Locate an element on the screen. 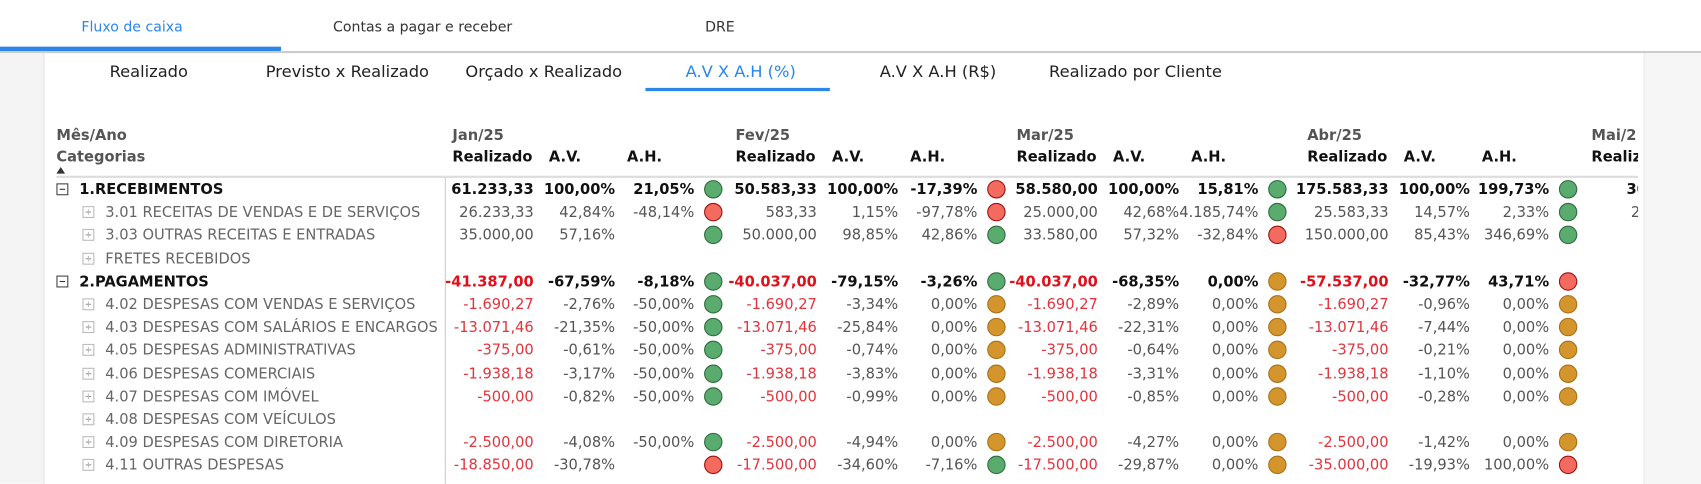 Image resolution: width=1701 pixels, height=484 pixels. realizado-value: -57.537,00 is located at coordinates (1344, 282).